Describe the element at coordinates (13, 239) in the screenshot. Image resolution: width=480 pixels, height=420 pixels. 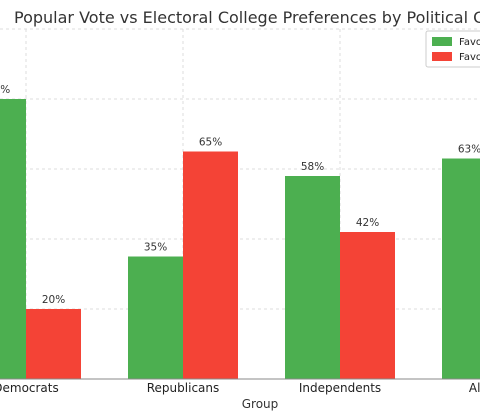
I see `bar-favor-popular-vote-democrats` at that location.